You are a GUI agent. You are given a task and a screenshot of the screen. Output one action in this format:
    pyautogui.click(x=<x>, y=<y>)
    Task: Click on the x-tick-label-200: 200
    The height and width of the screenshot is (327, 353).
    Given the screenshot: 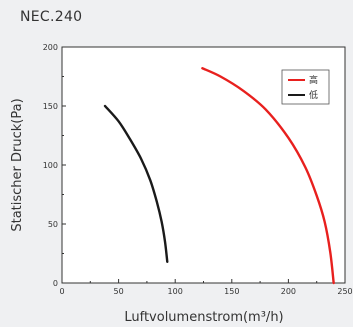 What is the action you would take?
    pyautogui.click(x=288, y=291)
    